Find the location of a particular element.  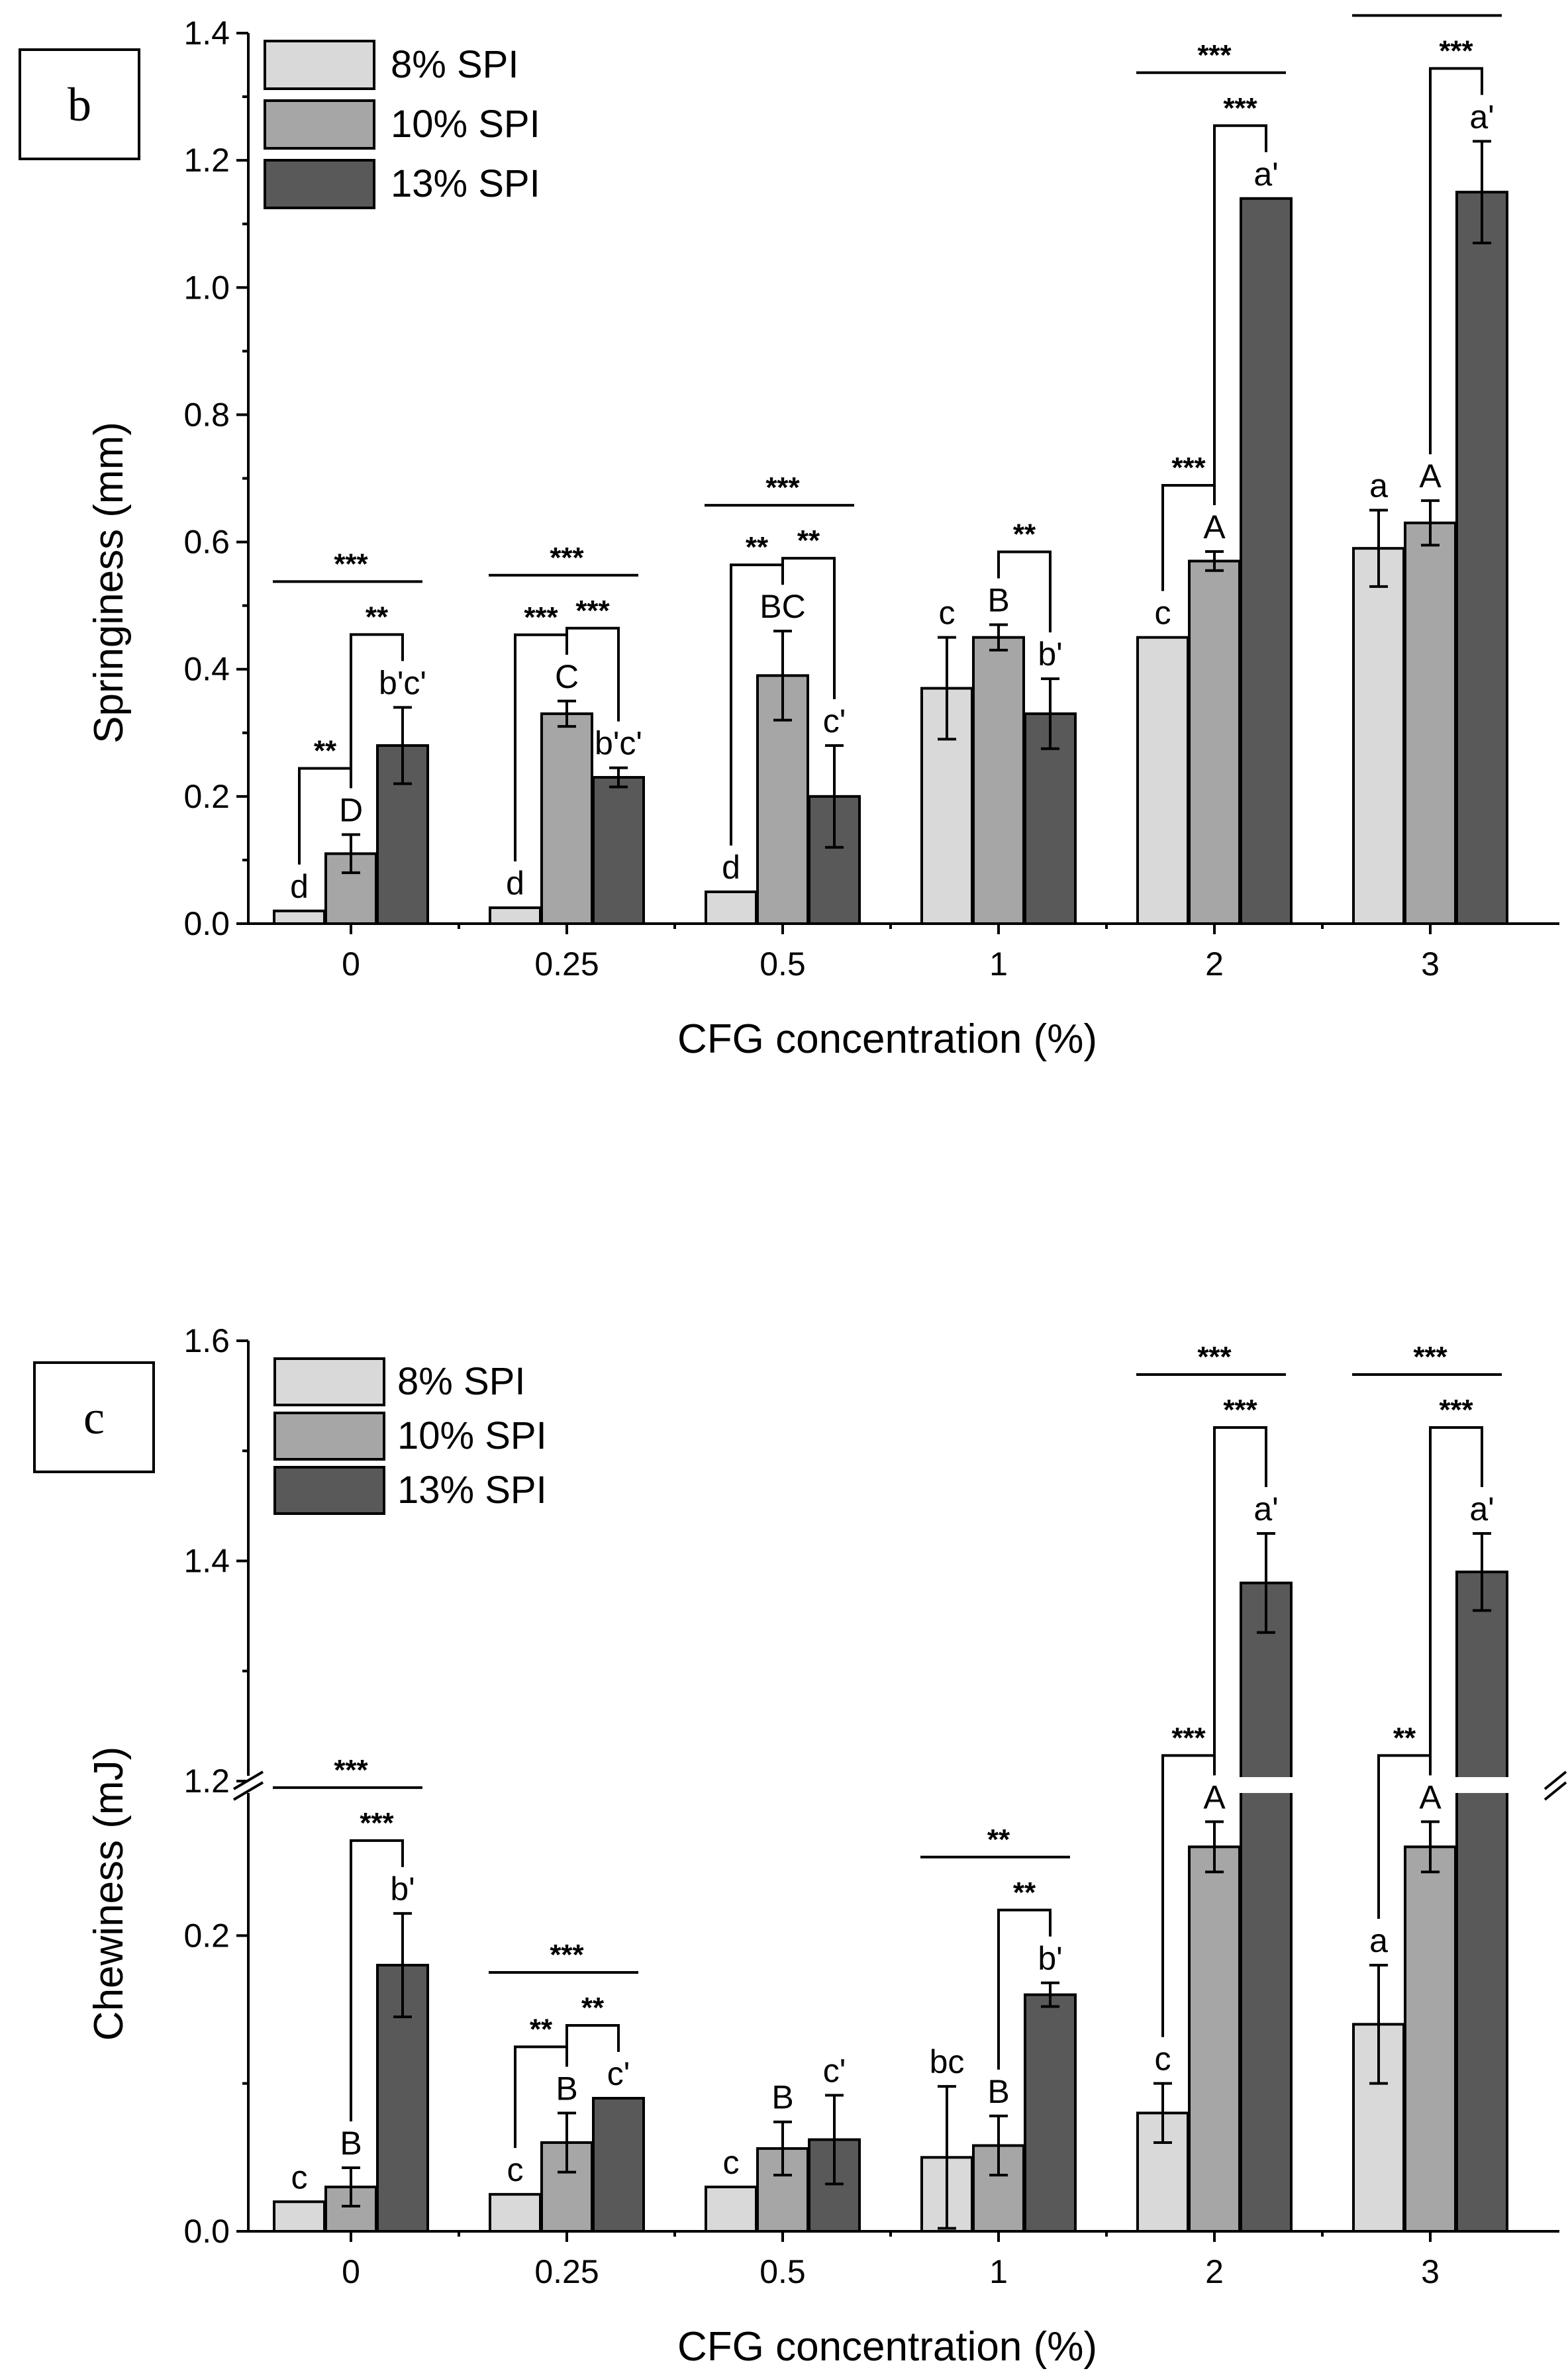

x-tick-label-b: 0.5 is located at coordinates (783, 964).